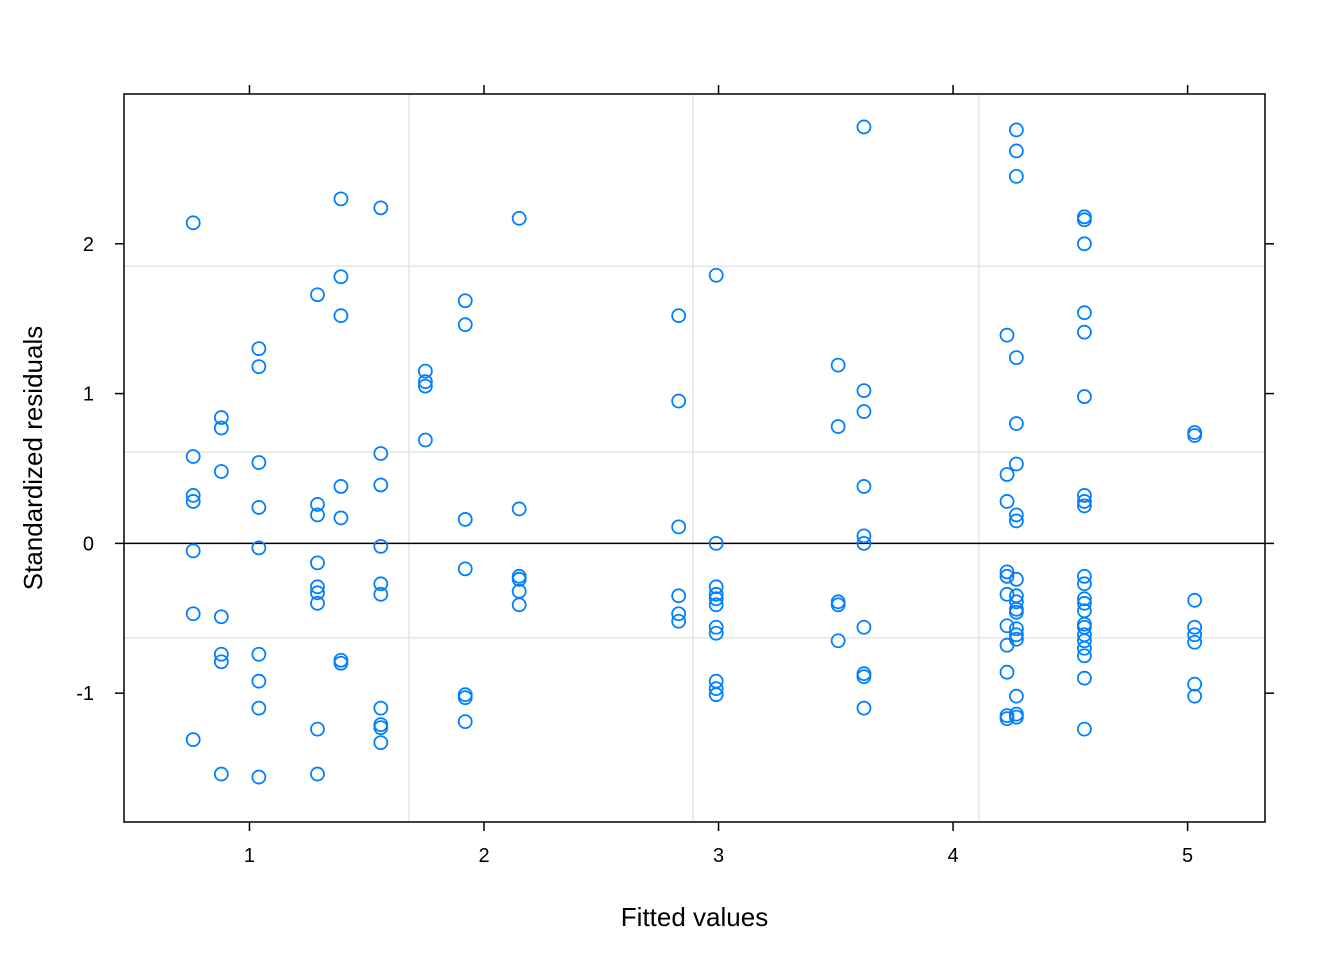  I want to click on x-tick-label: 3, so click(718, 856).